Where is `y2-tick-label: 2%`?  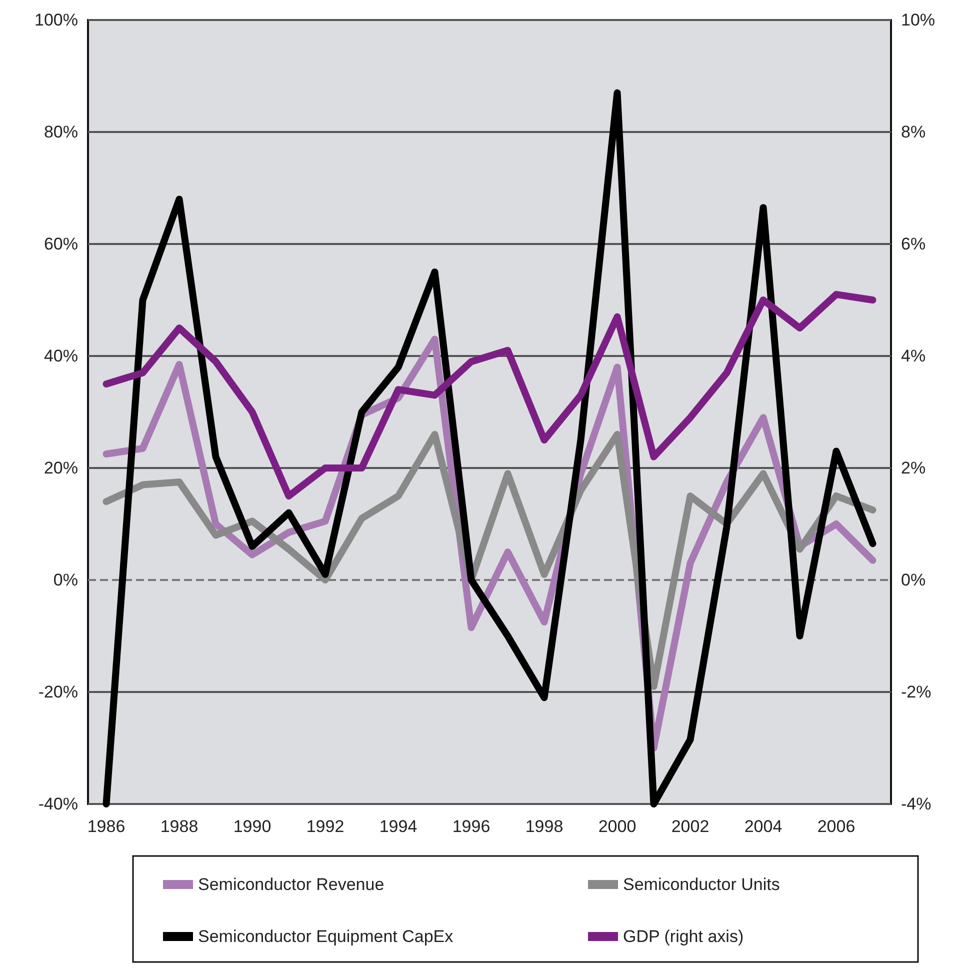 y2-tick-label: 2% is located at coordinates (913, 468).